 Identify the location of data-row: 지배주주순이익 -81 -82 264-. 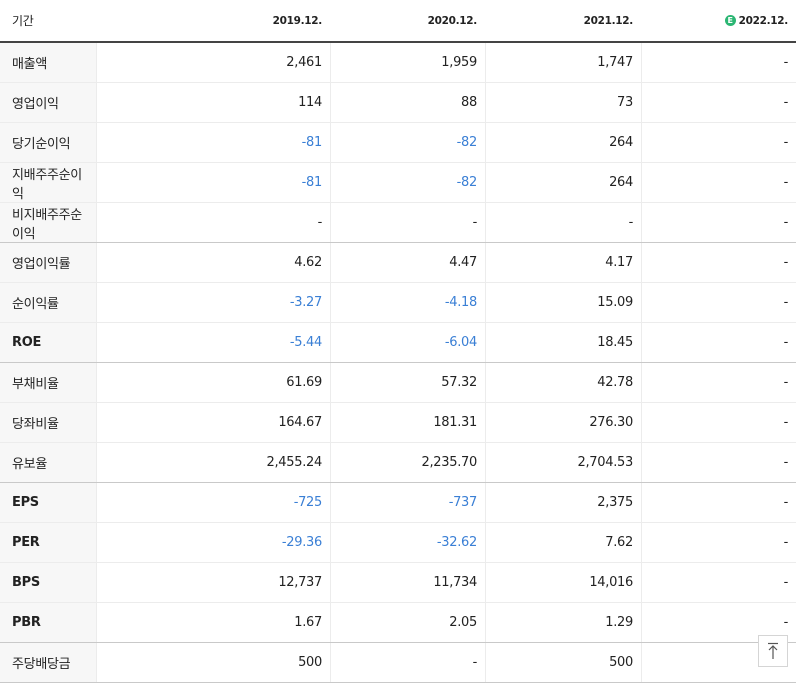
(398, 183).